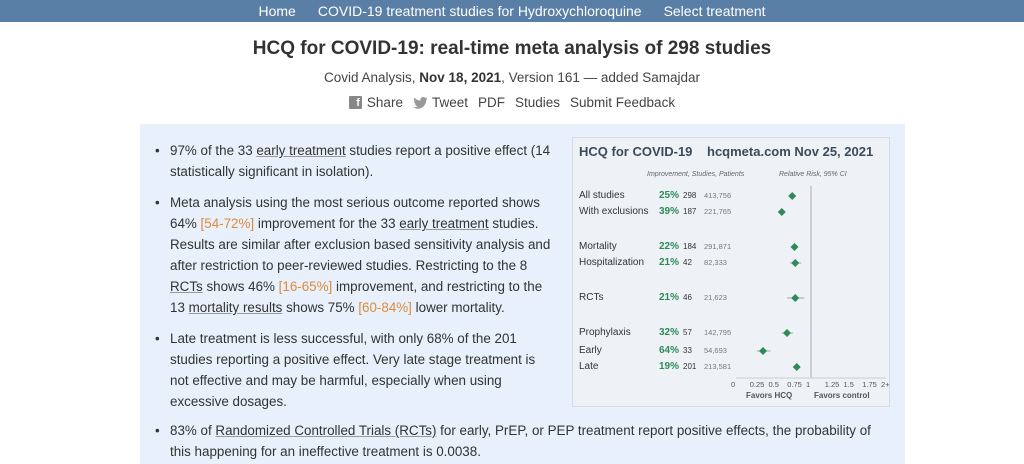 The width and height of the screenshot is (1024, 464). I want to click on row-studies: 201, so click(690, 366).